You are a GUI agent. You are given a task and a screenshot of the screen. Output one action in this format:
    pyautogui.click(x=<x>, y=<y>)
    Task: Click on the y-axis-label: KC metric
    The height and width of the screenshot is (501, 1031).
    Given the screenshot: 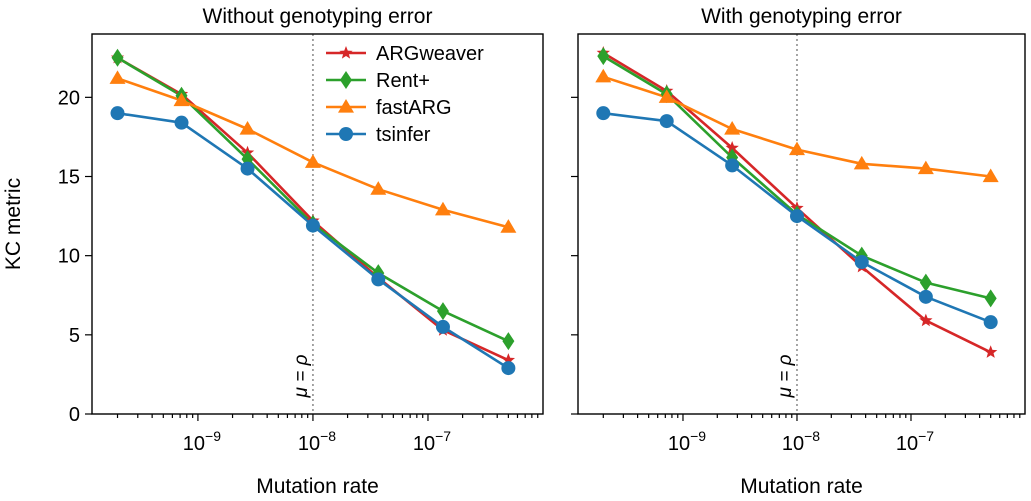 What is the action you would take?
    pyautogui.click(x=13, y=224)
    